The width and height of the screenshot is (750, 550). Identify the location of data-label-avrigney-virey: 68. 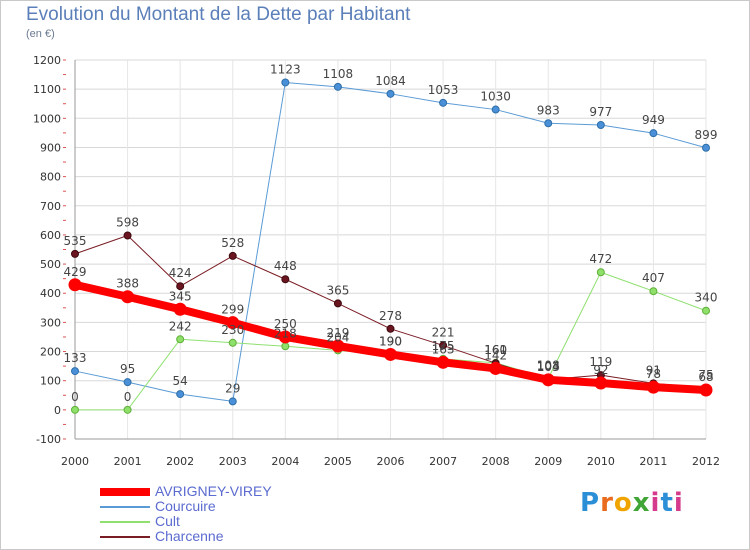
(705, 377).